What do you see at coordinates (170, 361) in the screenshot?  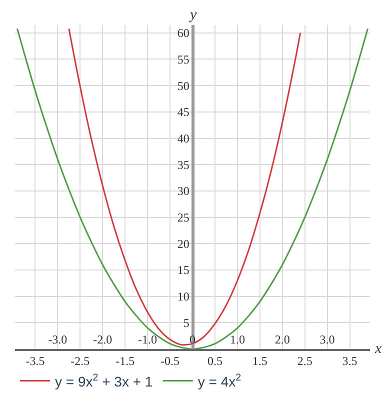 I see `x-tick-label: -0.5` at bounding box center [170, 361].